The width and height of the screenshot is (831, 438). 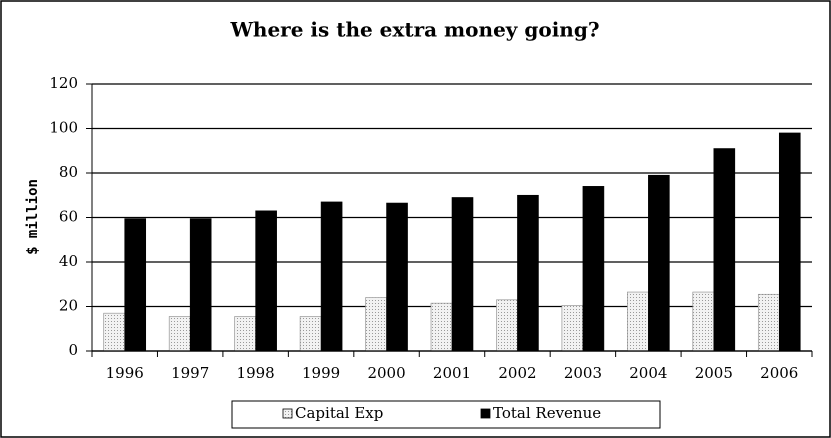 I want to click on x-tick-label: 2005, so click(x=714, y=373).